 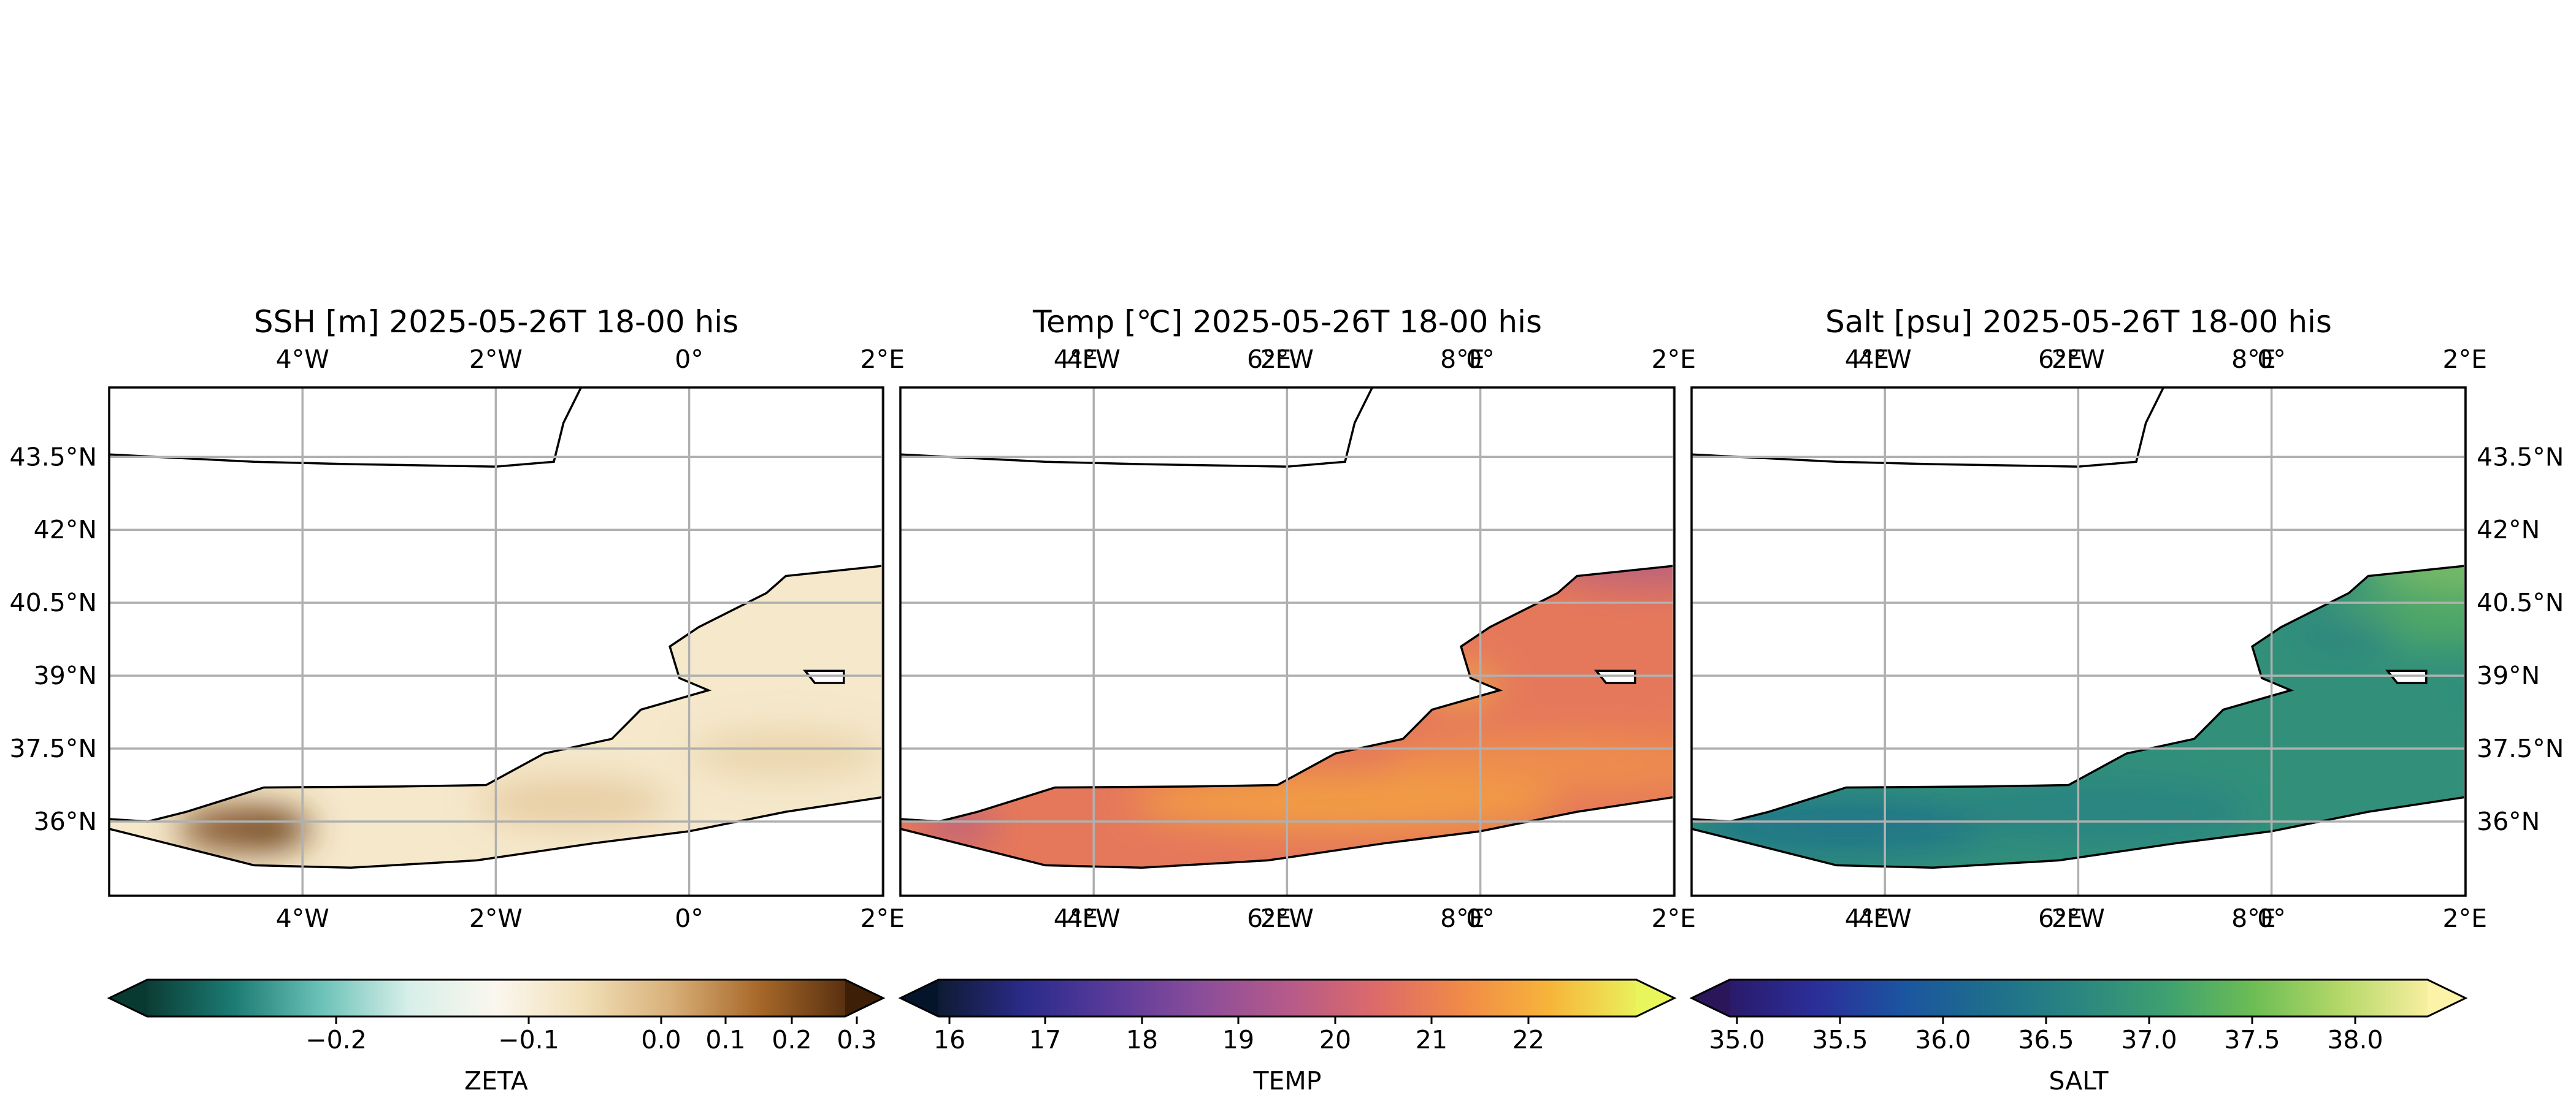 I want to click on lat-tick-label-right: 43.5°N, so click(x=2520, y=456).